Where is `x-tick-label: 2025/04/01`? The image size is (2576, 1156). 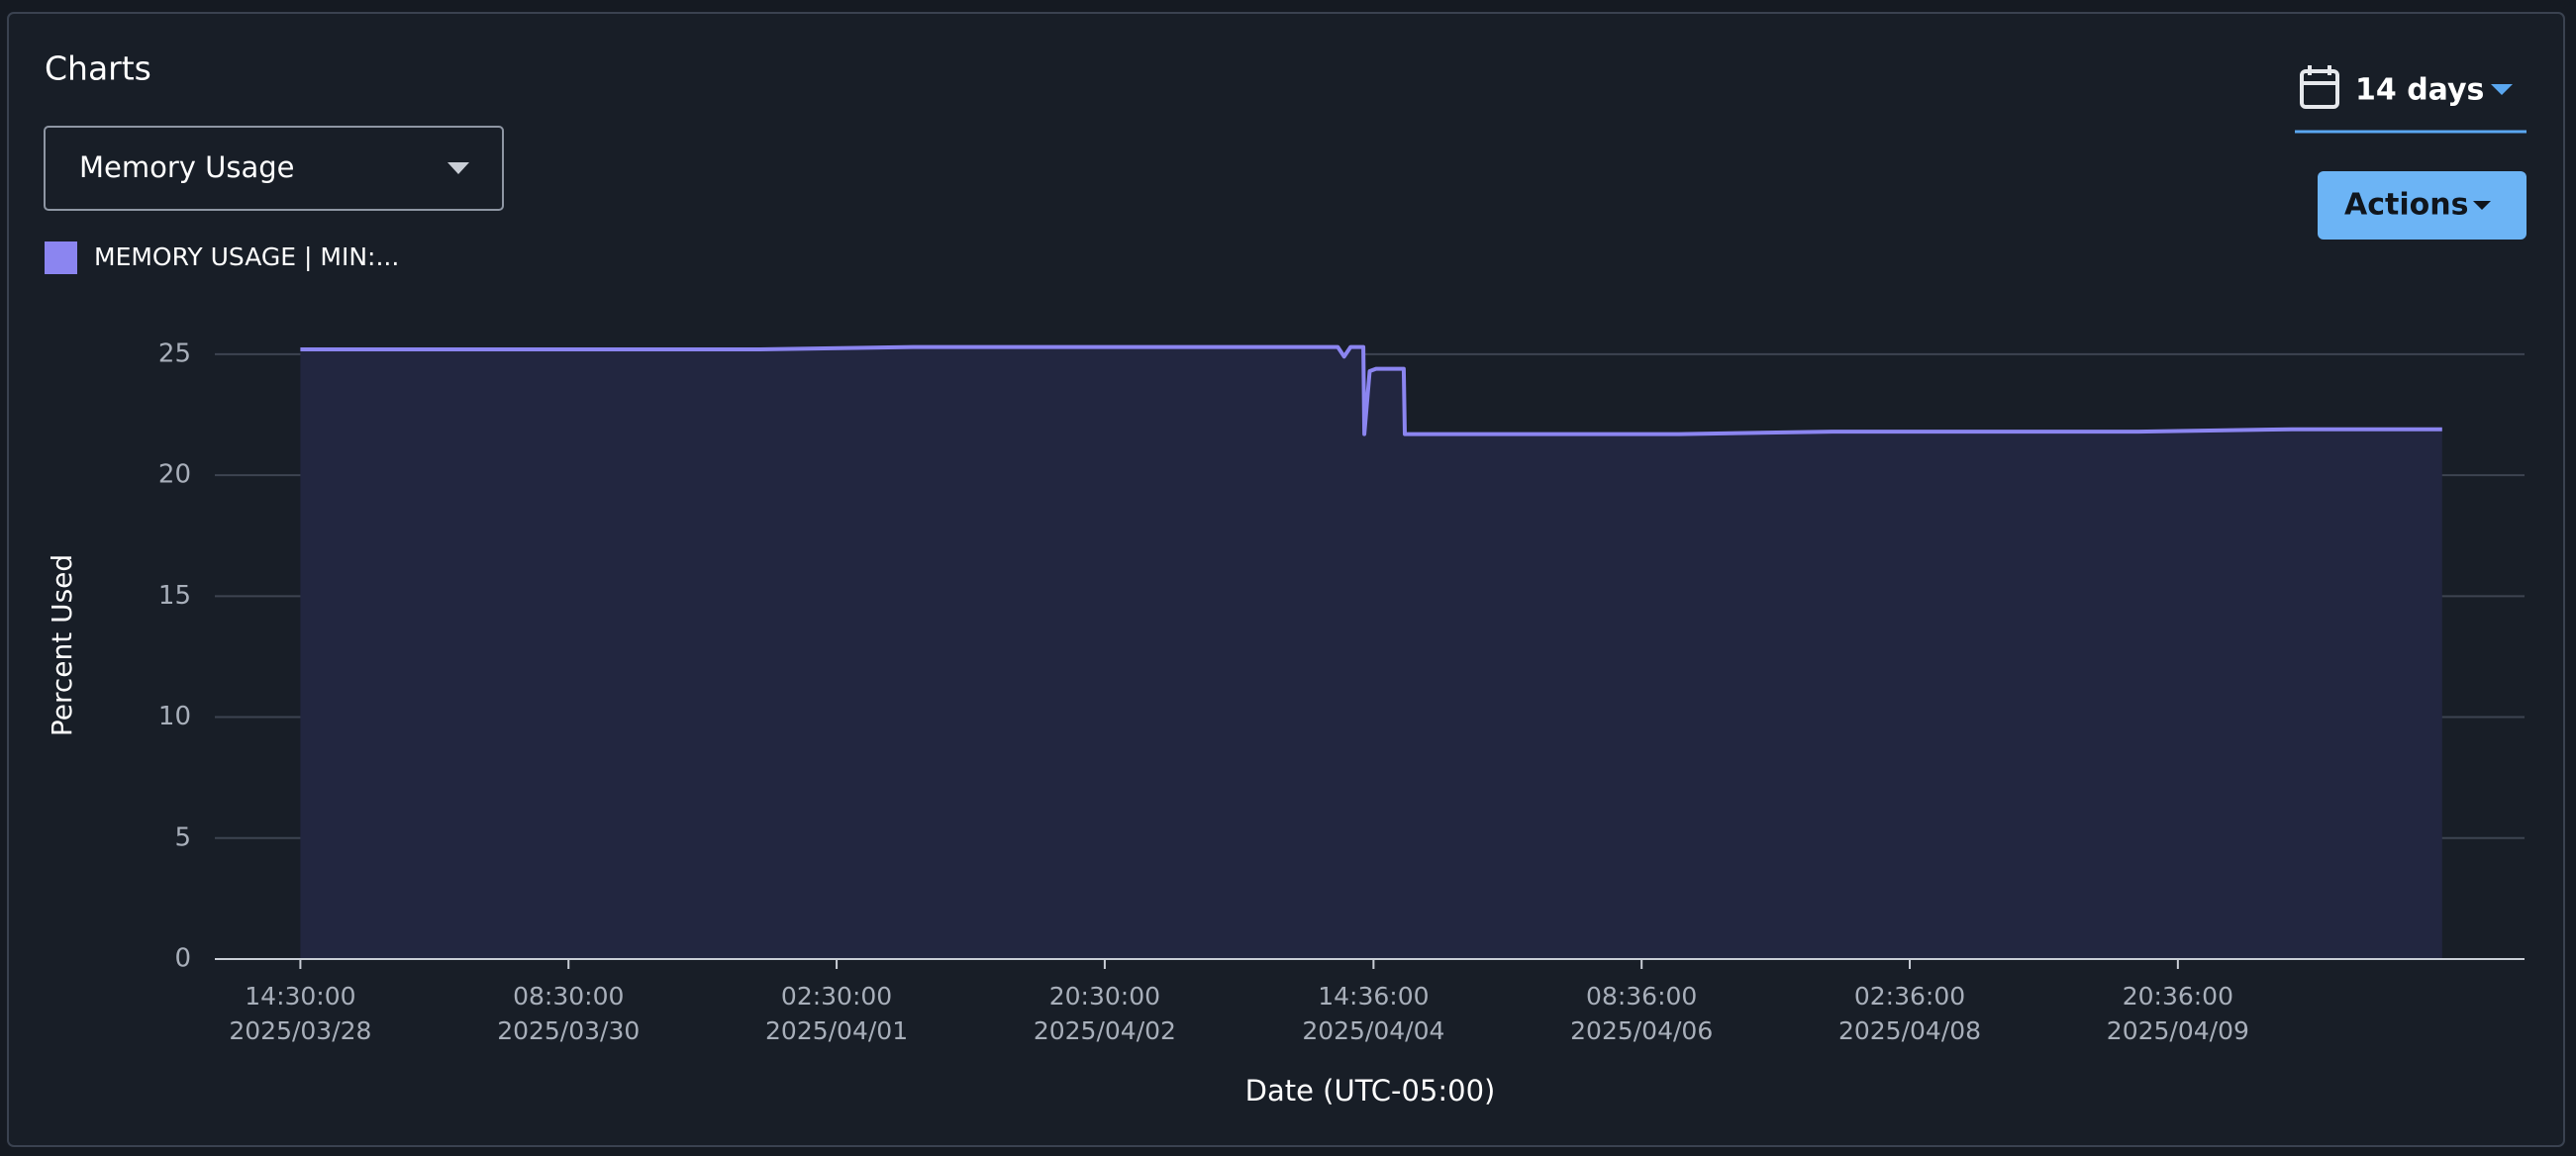 x-tick-label: 2025/04/01 is located at coordinates (837, 1030).